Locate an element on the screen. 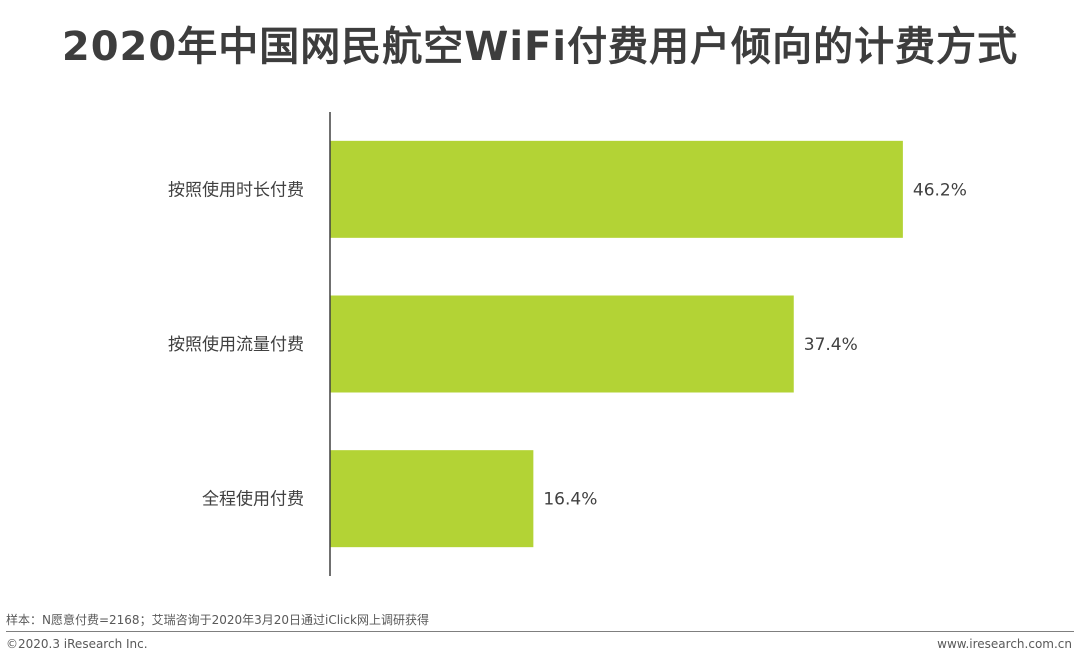  value-label-3: 16.4% is located at coordinates (570, 500).